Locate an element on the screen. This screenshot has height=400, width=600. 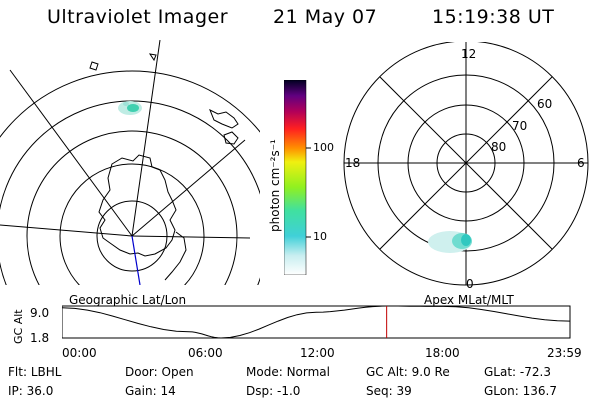
info-filter: Flt: LBHL is located at coordinates (34, 372).